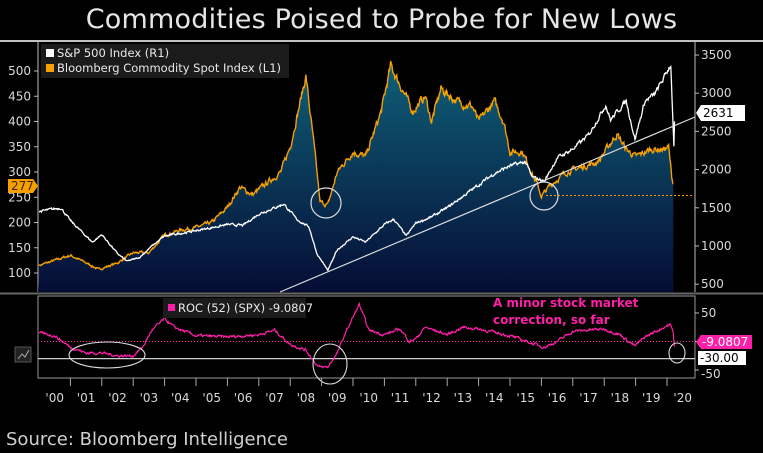 The height and width of the screenshot is (453, 763). What do you see at coordinates (211, 398) in the screenshot?
I see `x-tick-label: '05` at bounding box center [211, 398].